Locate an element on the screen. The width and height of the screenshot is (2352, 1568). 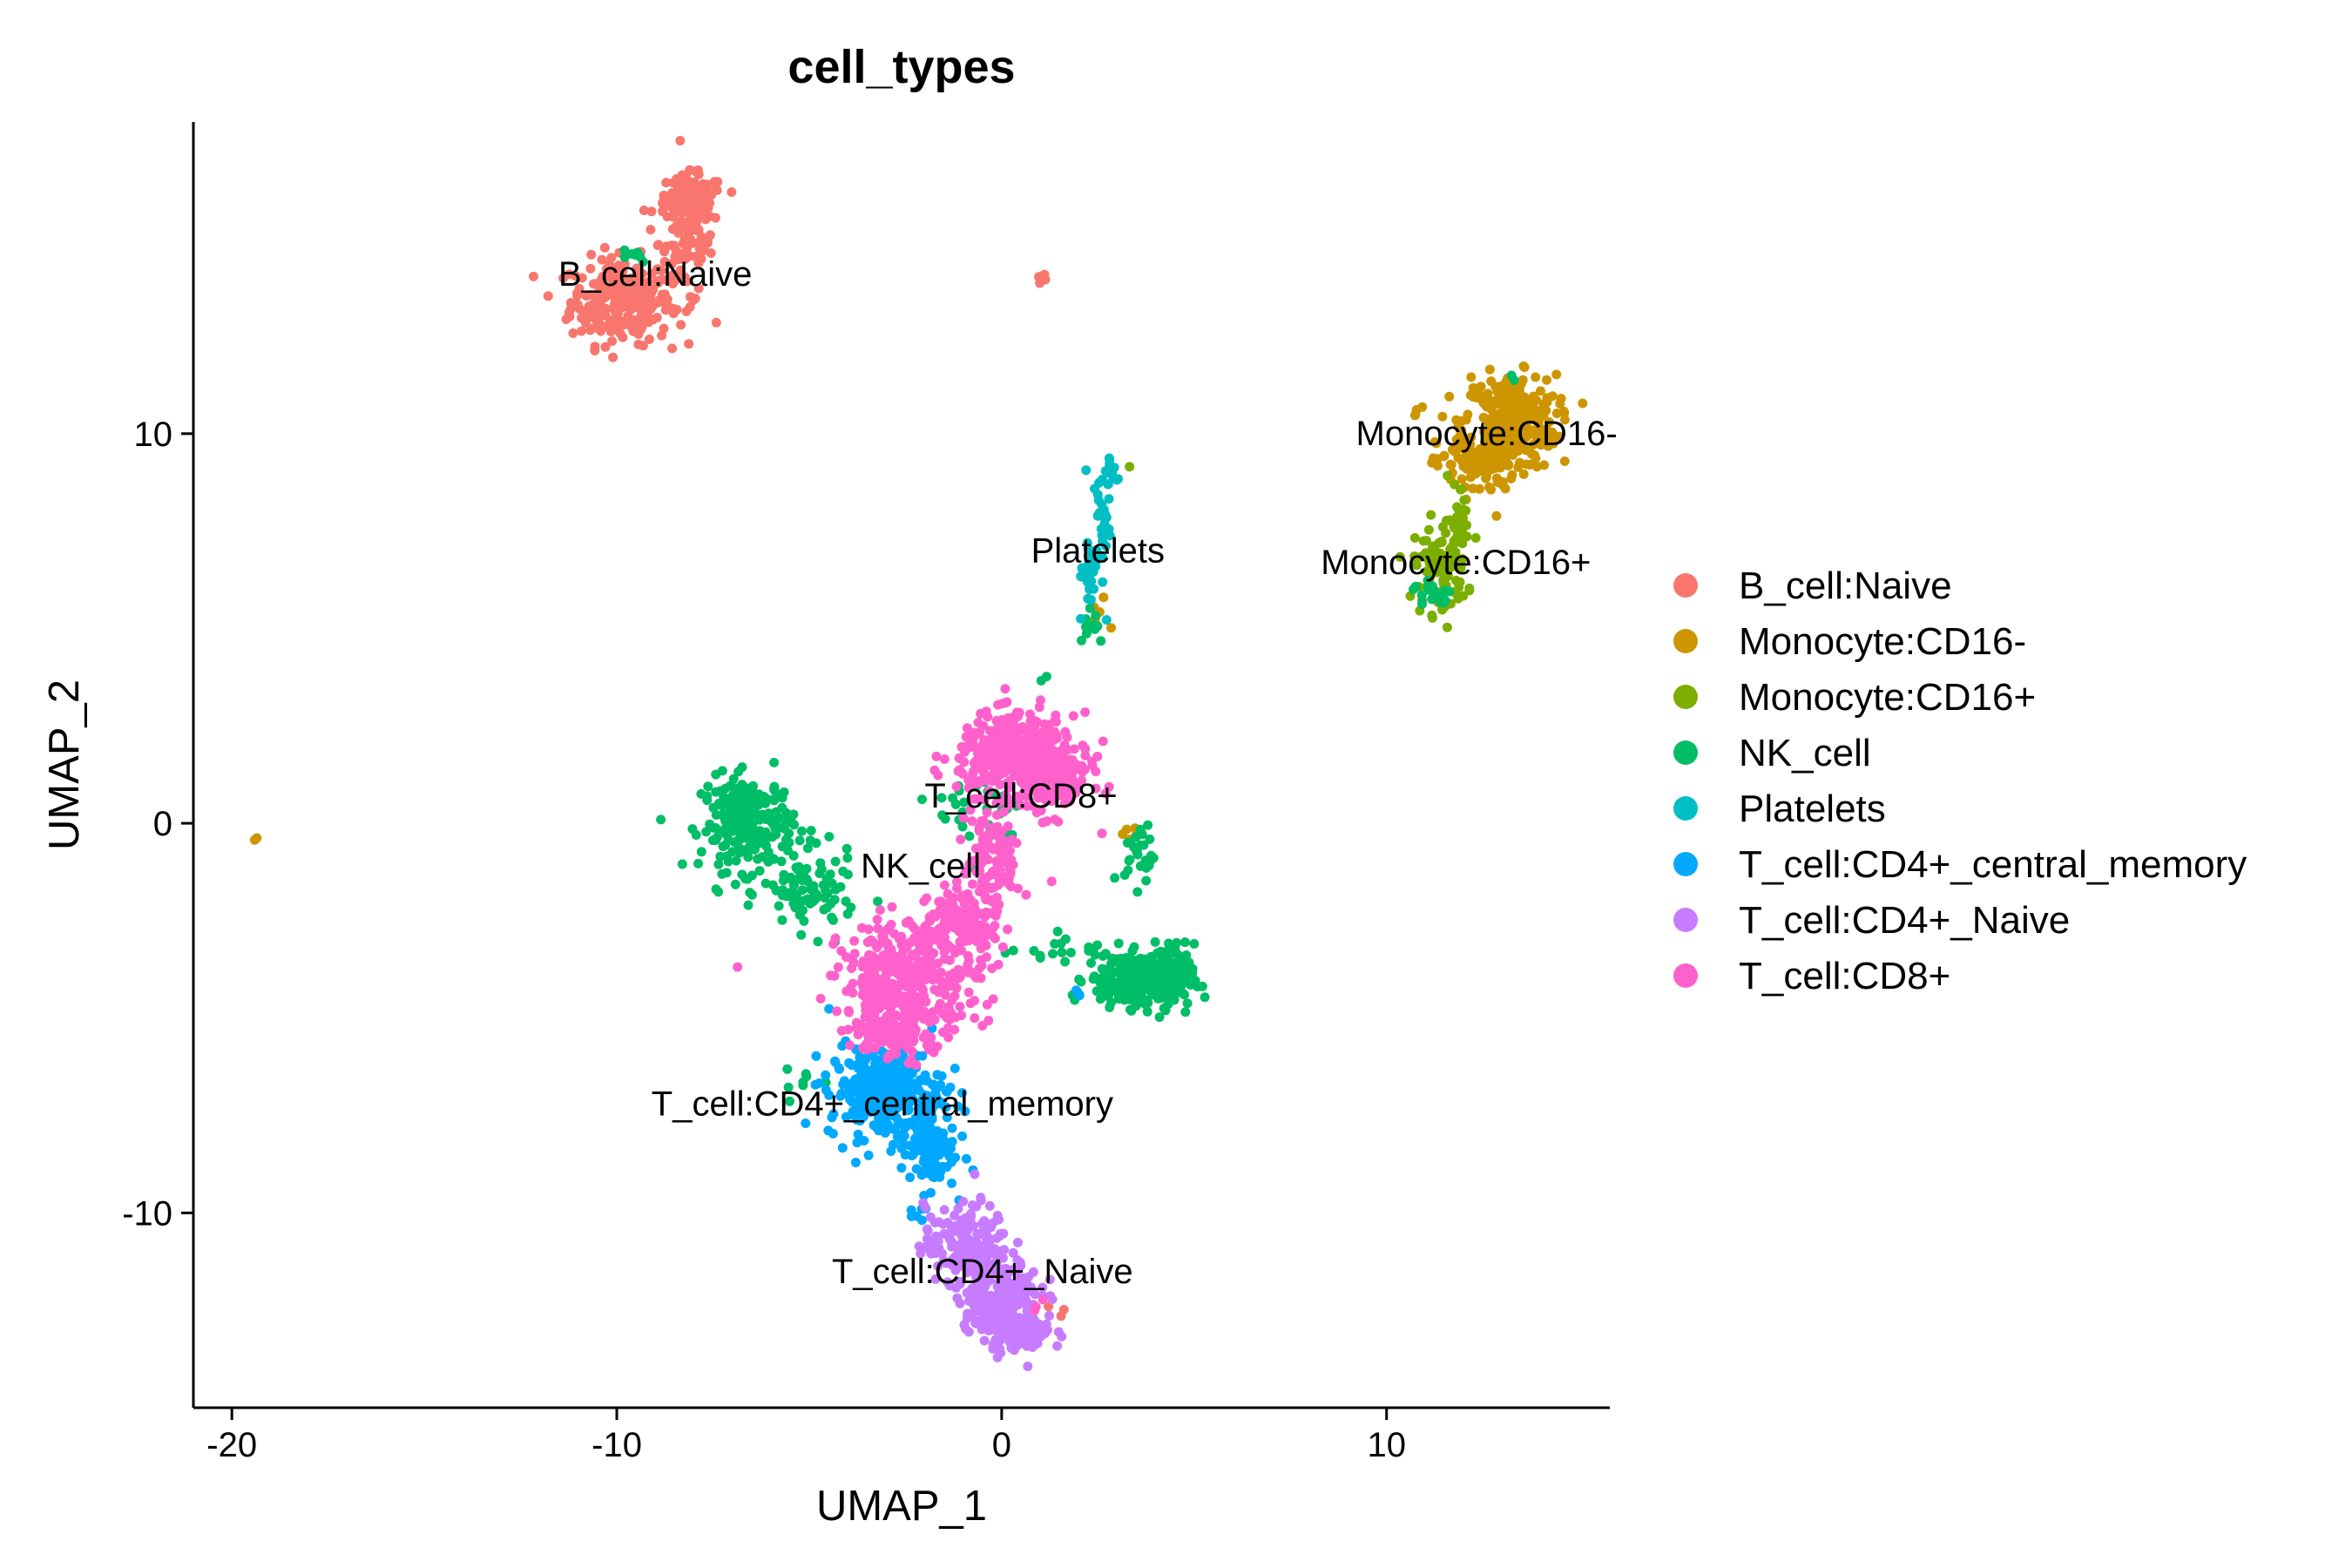
cluster-label: Monocyte:CD16- is located at coordinates (1487, 434).